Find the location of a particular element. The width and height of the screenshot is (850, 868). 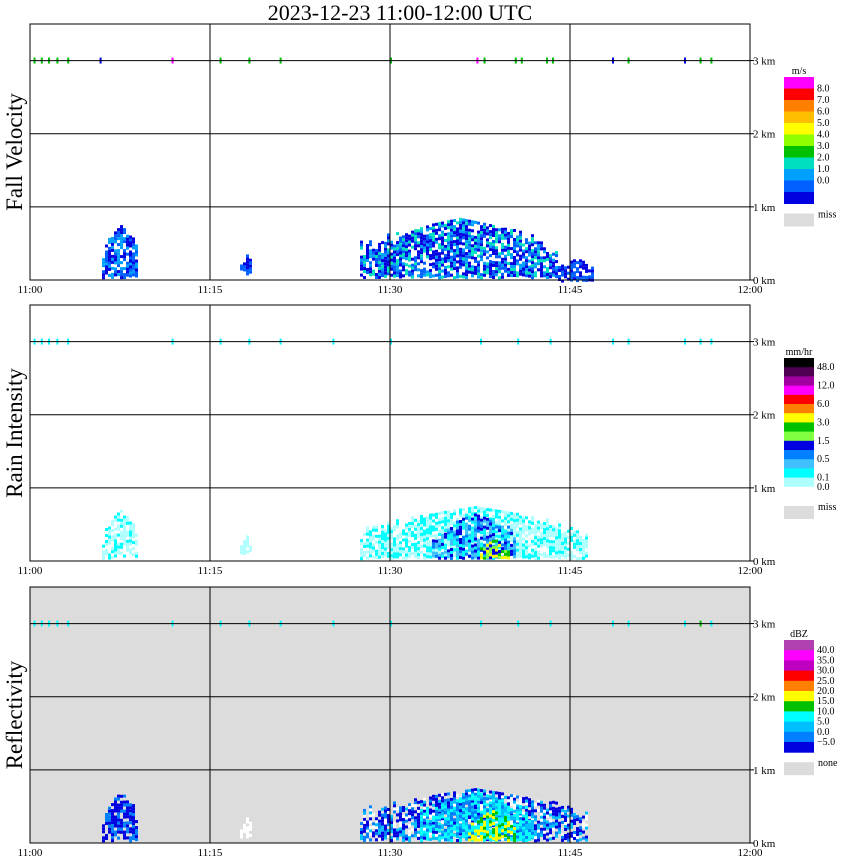

y-tick-label: 0 km is located at coordinates (764, 281).